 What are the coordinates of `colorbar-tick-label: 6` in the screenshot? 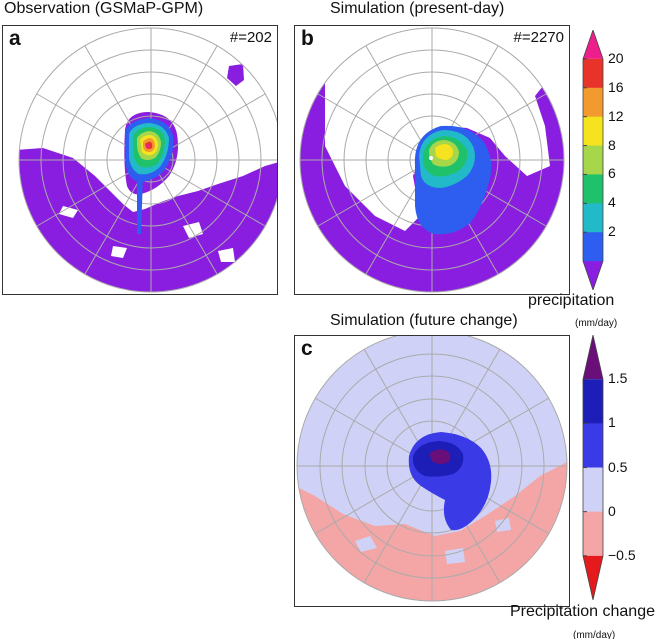 It's located at (612, 173).